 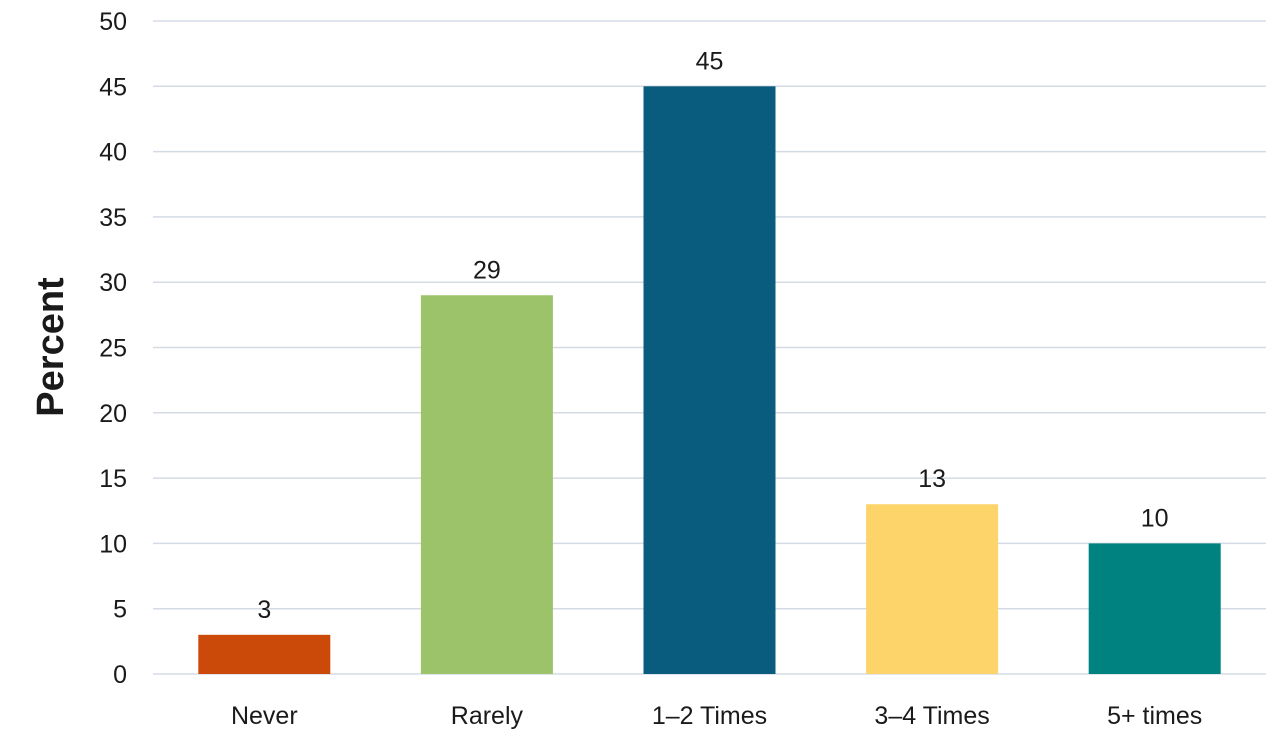 What do you see at coordinates (113, 283) in the screenshot?
I see `y-tick-label: 30` at bounding box center [113, 283].